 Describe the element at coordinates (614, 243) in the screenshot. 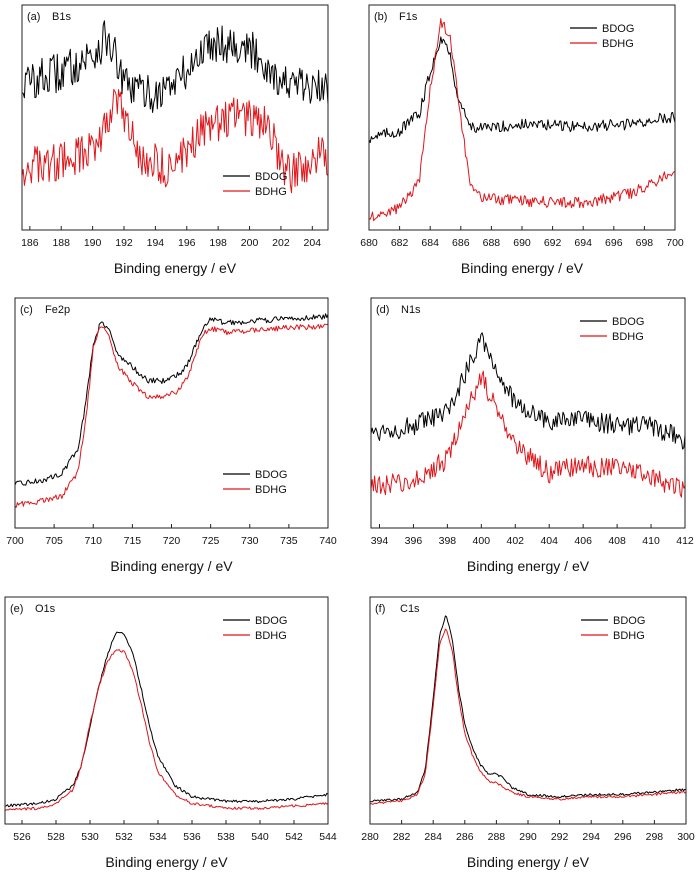

I see `x-tick-label: 696` at that location.